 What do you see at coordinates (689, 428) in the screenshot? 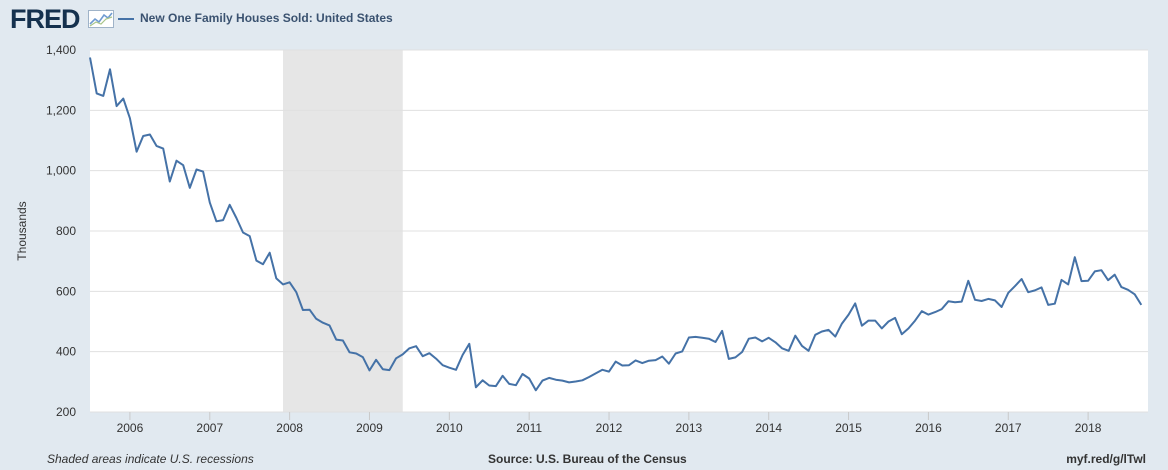
I see `x-tick-label: 2013` at bounding box center [689, 428].